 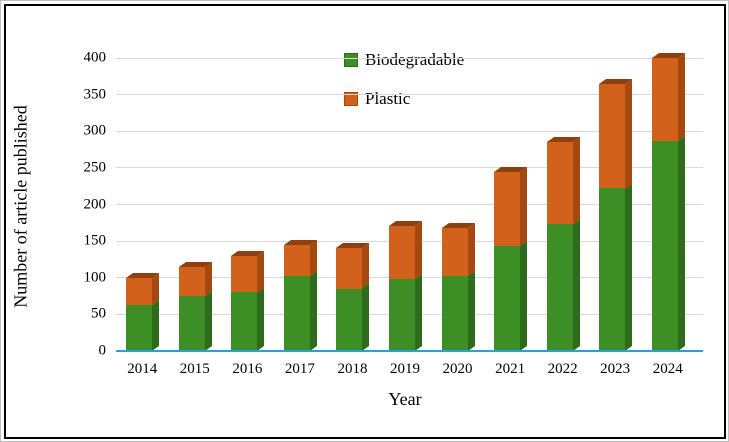 What do you see at coordinates (351, 60) in the screenshot?
I see `legend-marker-biodegradable` at bounding box center [351, 60].